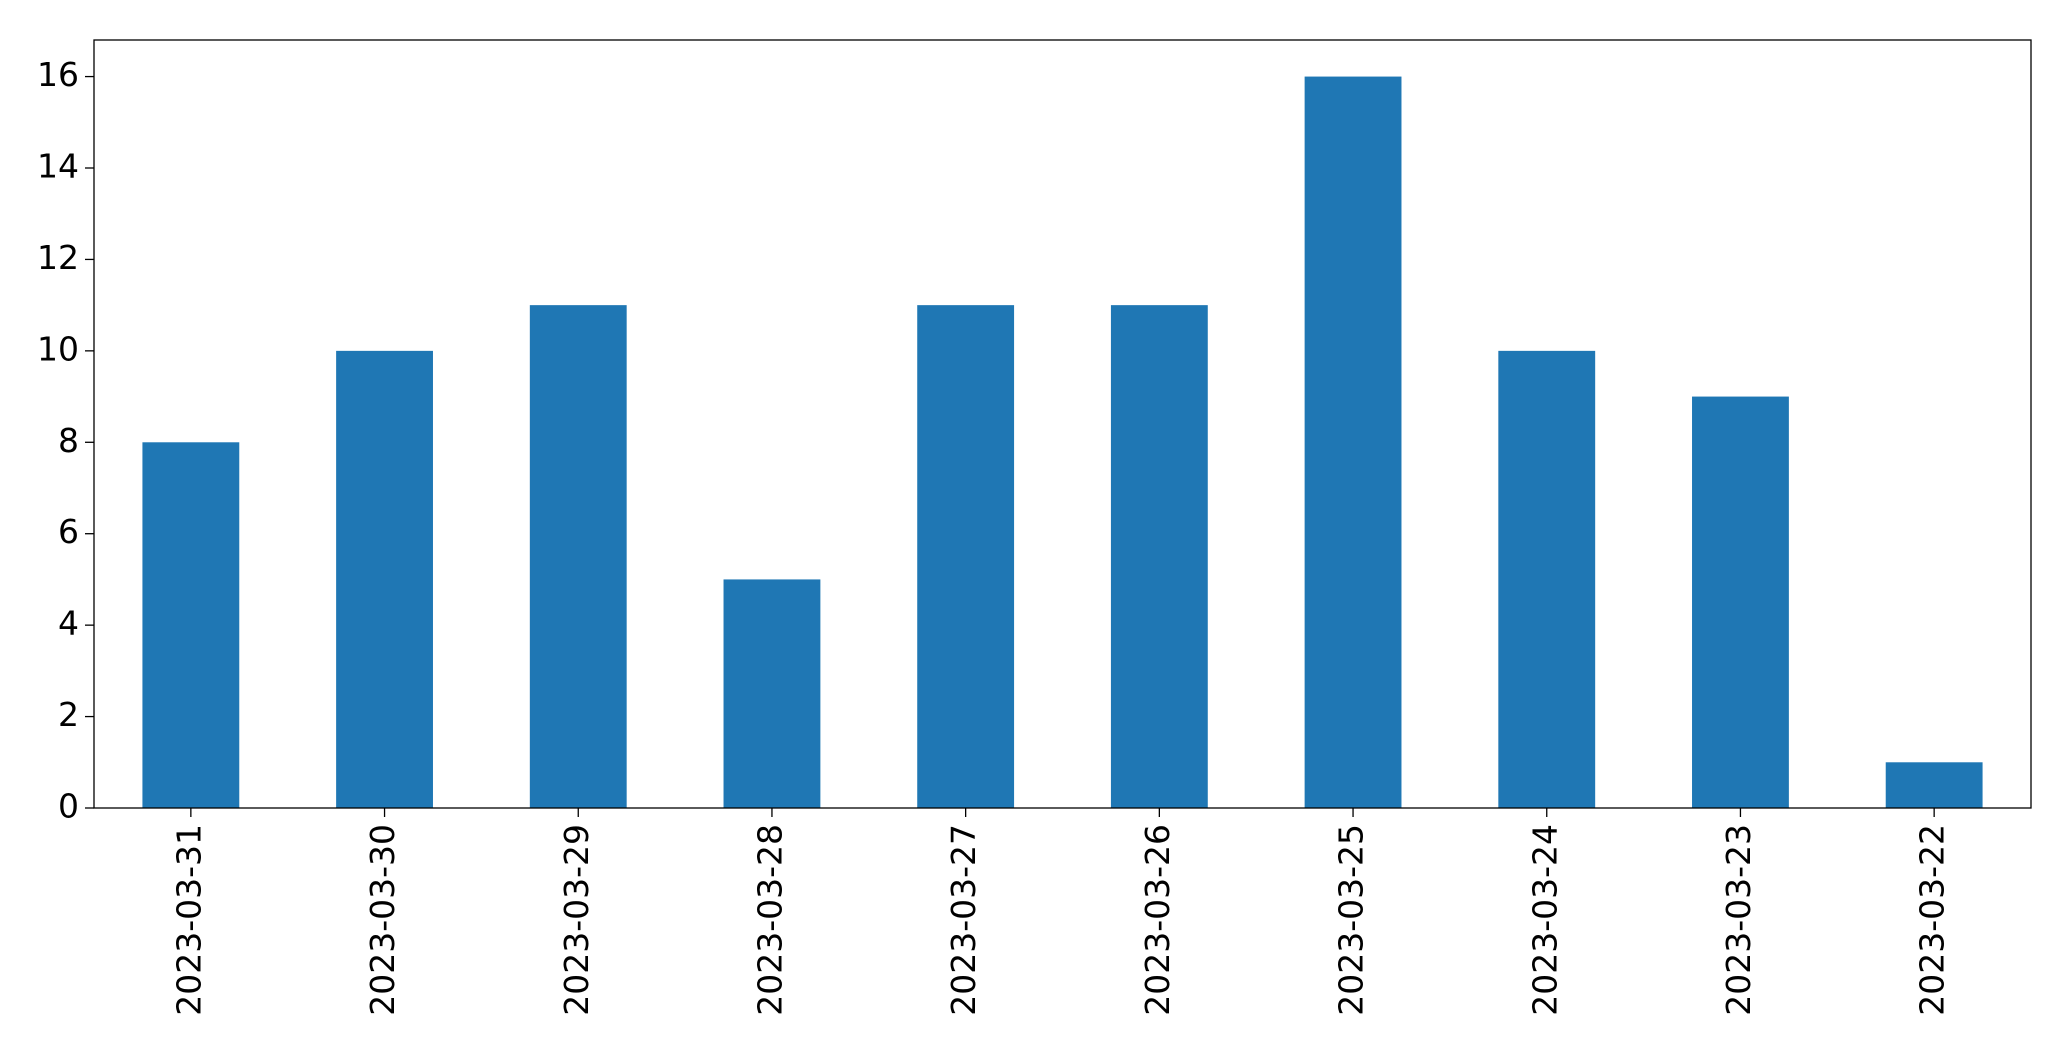 The height and width of the screenshot is (1061, 2071). What do you see at coordinates (58, 166) in the screenshot?
I see `y-tick-label: 14` at bounding box center [58, 166].